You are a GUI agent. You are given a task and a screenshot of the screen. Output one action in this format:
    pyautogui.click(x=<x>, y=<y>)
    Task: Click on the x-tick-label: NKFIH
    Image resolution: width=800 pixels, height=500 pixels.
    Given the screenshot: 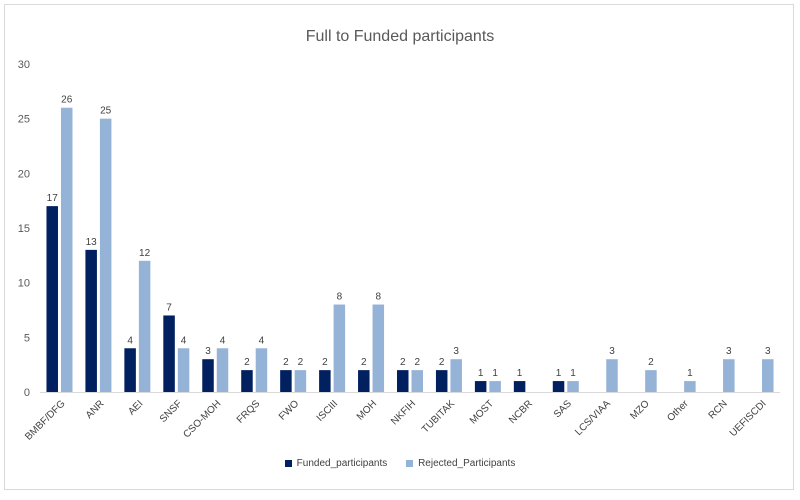 What is the action you would take?
    pyautogui.click(x=403, y=412)
    